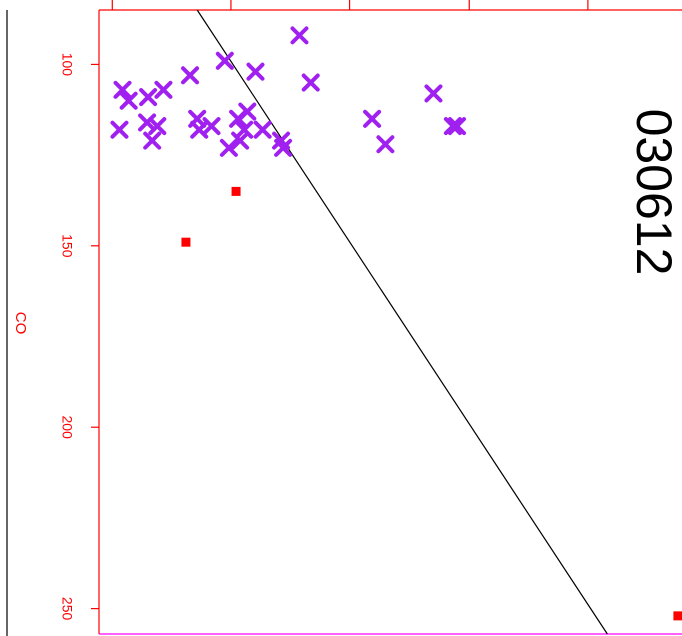 Image resolution: width=682 pixels, height=636 pixels. I want to click on y-tick-label-250: 250, so click(67, 609).